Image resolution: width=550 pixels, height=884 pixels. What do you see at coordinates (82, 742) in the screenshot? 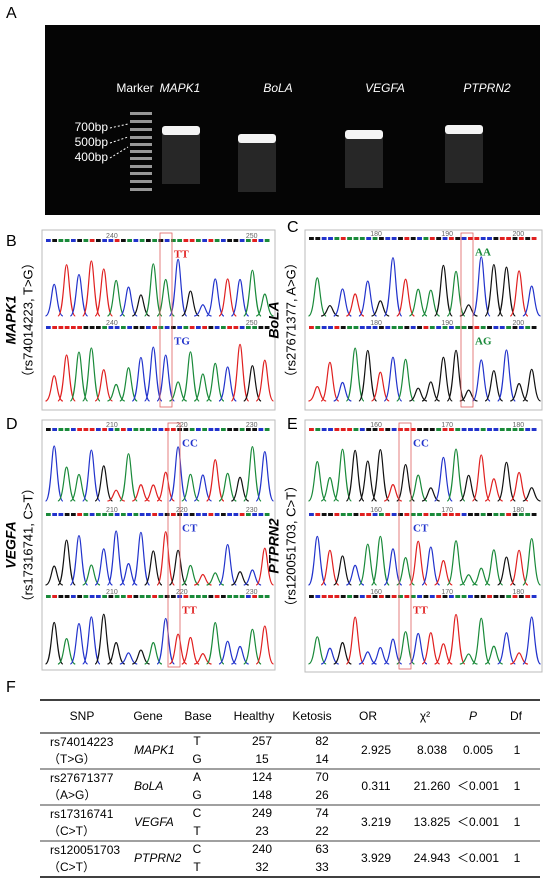
I see `snp-id: rs74014223` at bounding box center [82, 742].